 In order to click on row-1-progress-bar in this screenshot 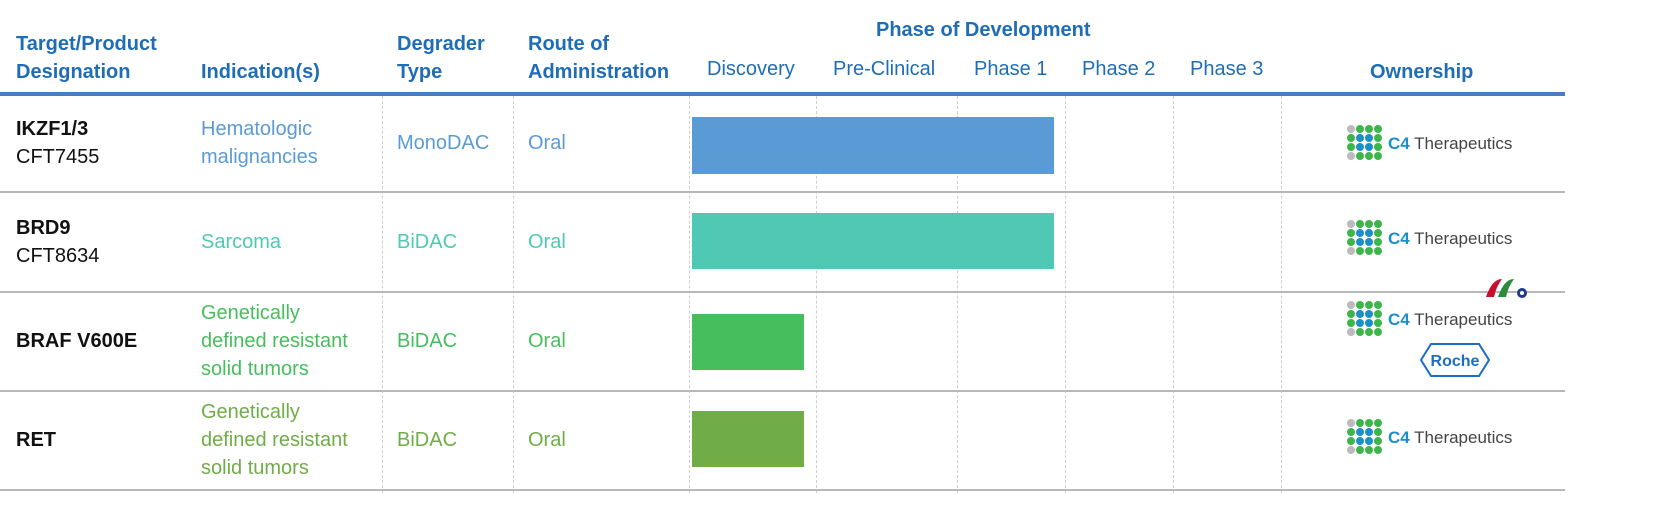, I will do `click(873, 145)`.